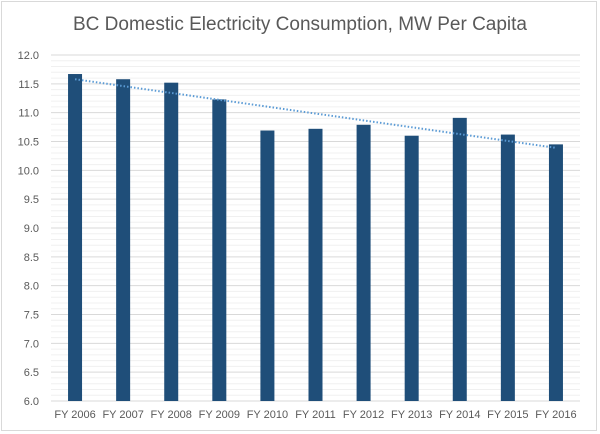 The image size is (600, 434). What do you see at coordinates (74, 415) in the screenshot?
I see `x-tick-label: FY 2006` at bounding box center [74, 415].